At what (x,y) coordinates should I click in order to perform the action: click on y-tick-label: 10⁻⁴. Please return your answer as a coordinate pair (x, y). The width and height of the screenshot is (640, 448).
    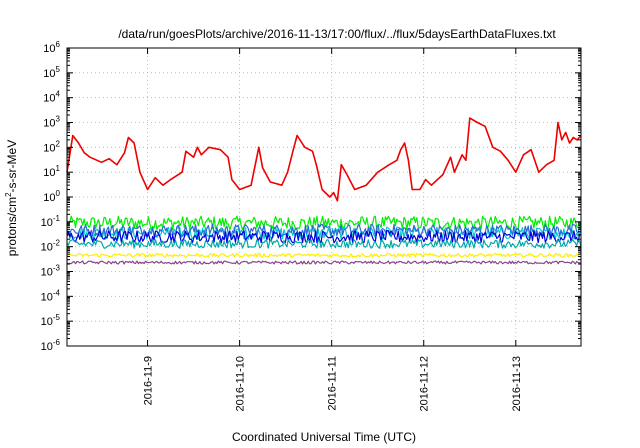
    Looking at the image, I should click on (51, 295).